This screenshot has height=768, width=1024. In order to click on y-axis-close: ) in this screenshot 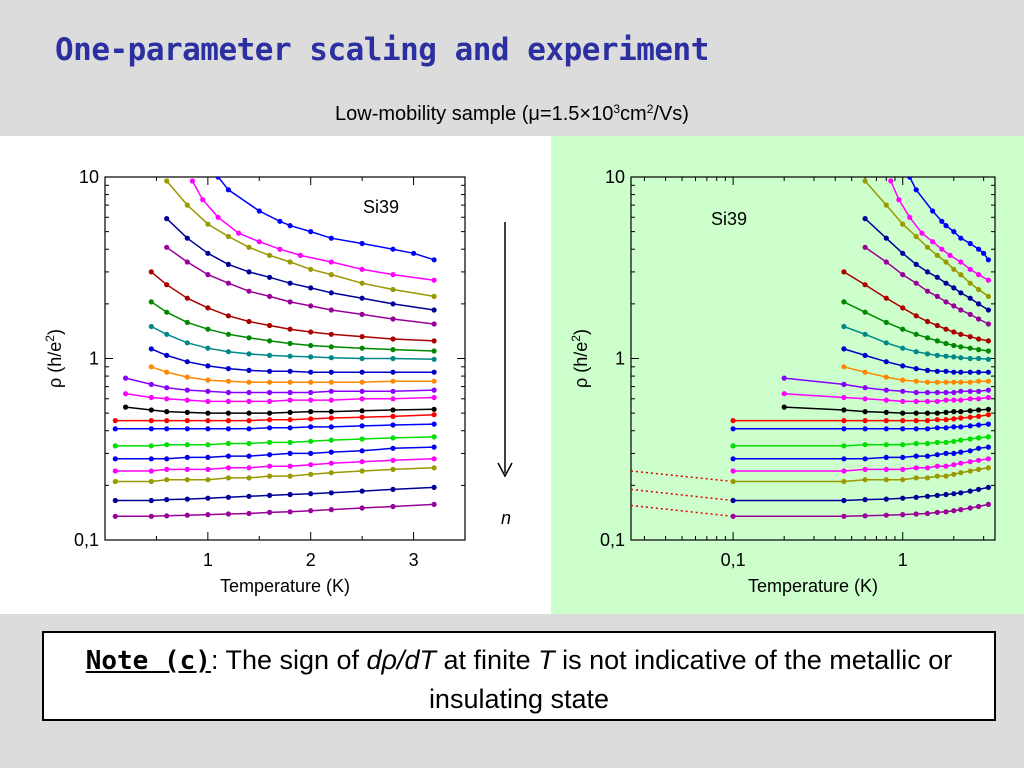, I will do `click(581, 332)`.